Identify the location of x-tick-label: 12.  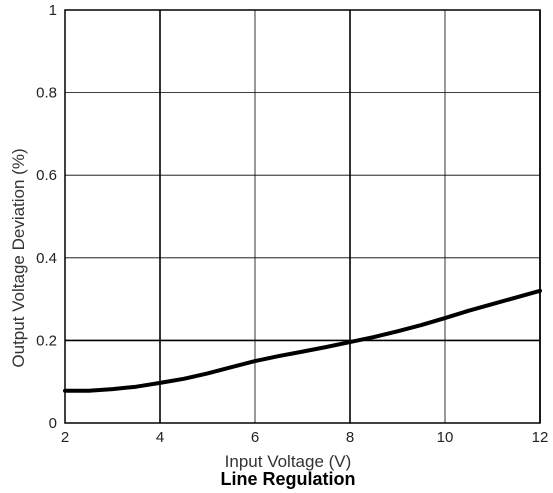
(540, 437).